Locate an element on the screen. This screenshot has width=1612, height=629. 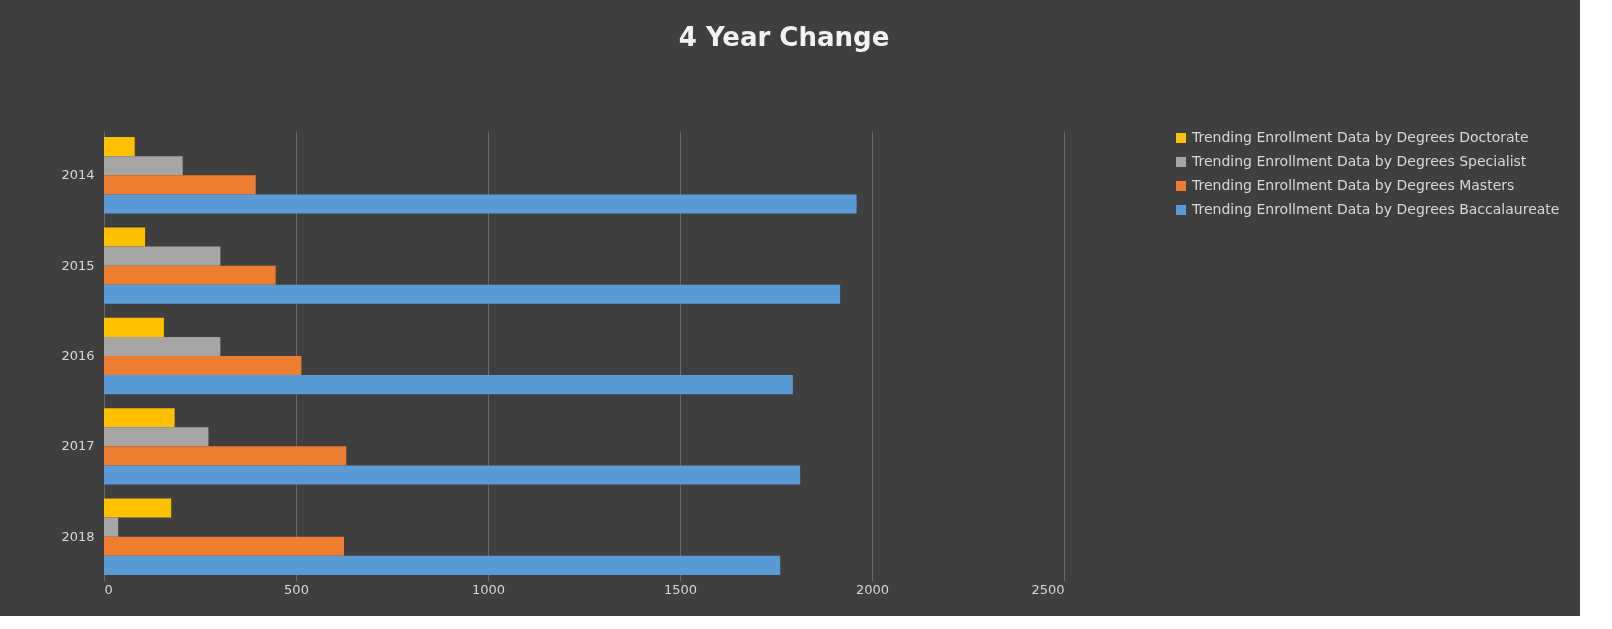
y-tick-label: 2018 is located at coordinates (78, 536).